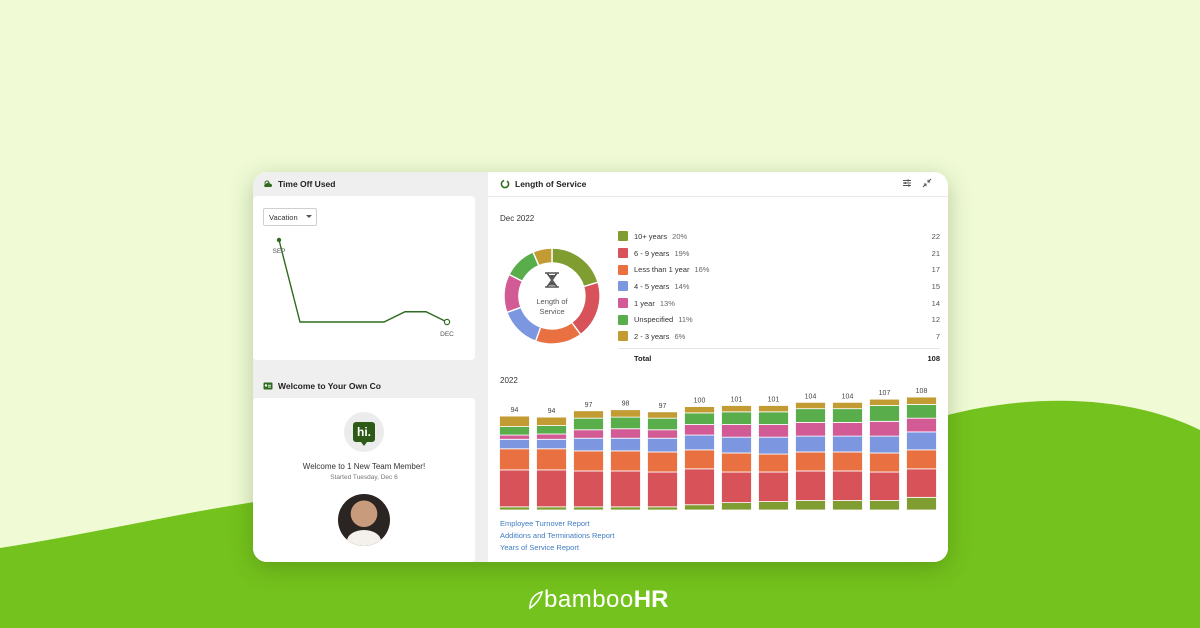 The image size is (1200, 628). What do you see at coordinates (279, 240) in the screenshot?
I see `line-start-point` at bounding box center [279, 240].